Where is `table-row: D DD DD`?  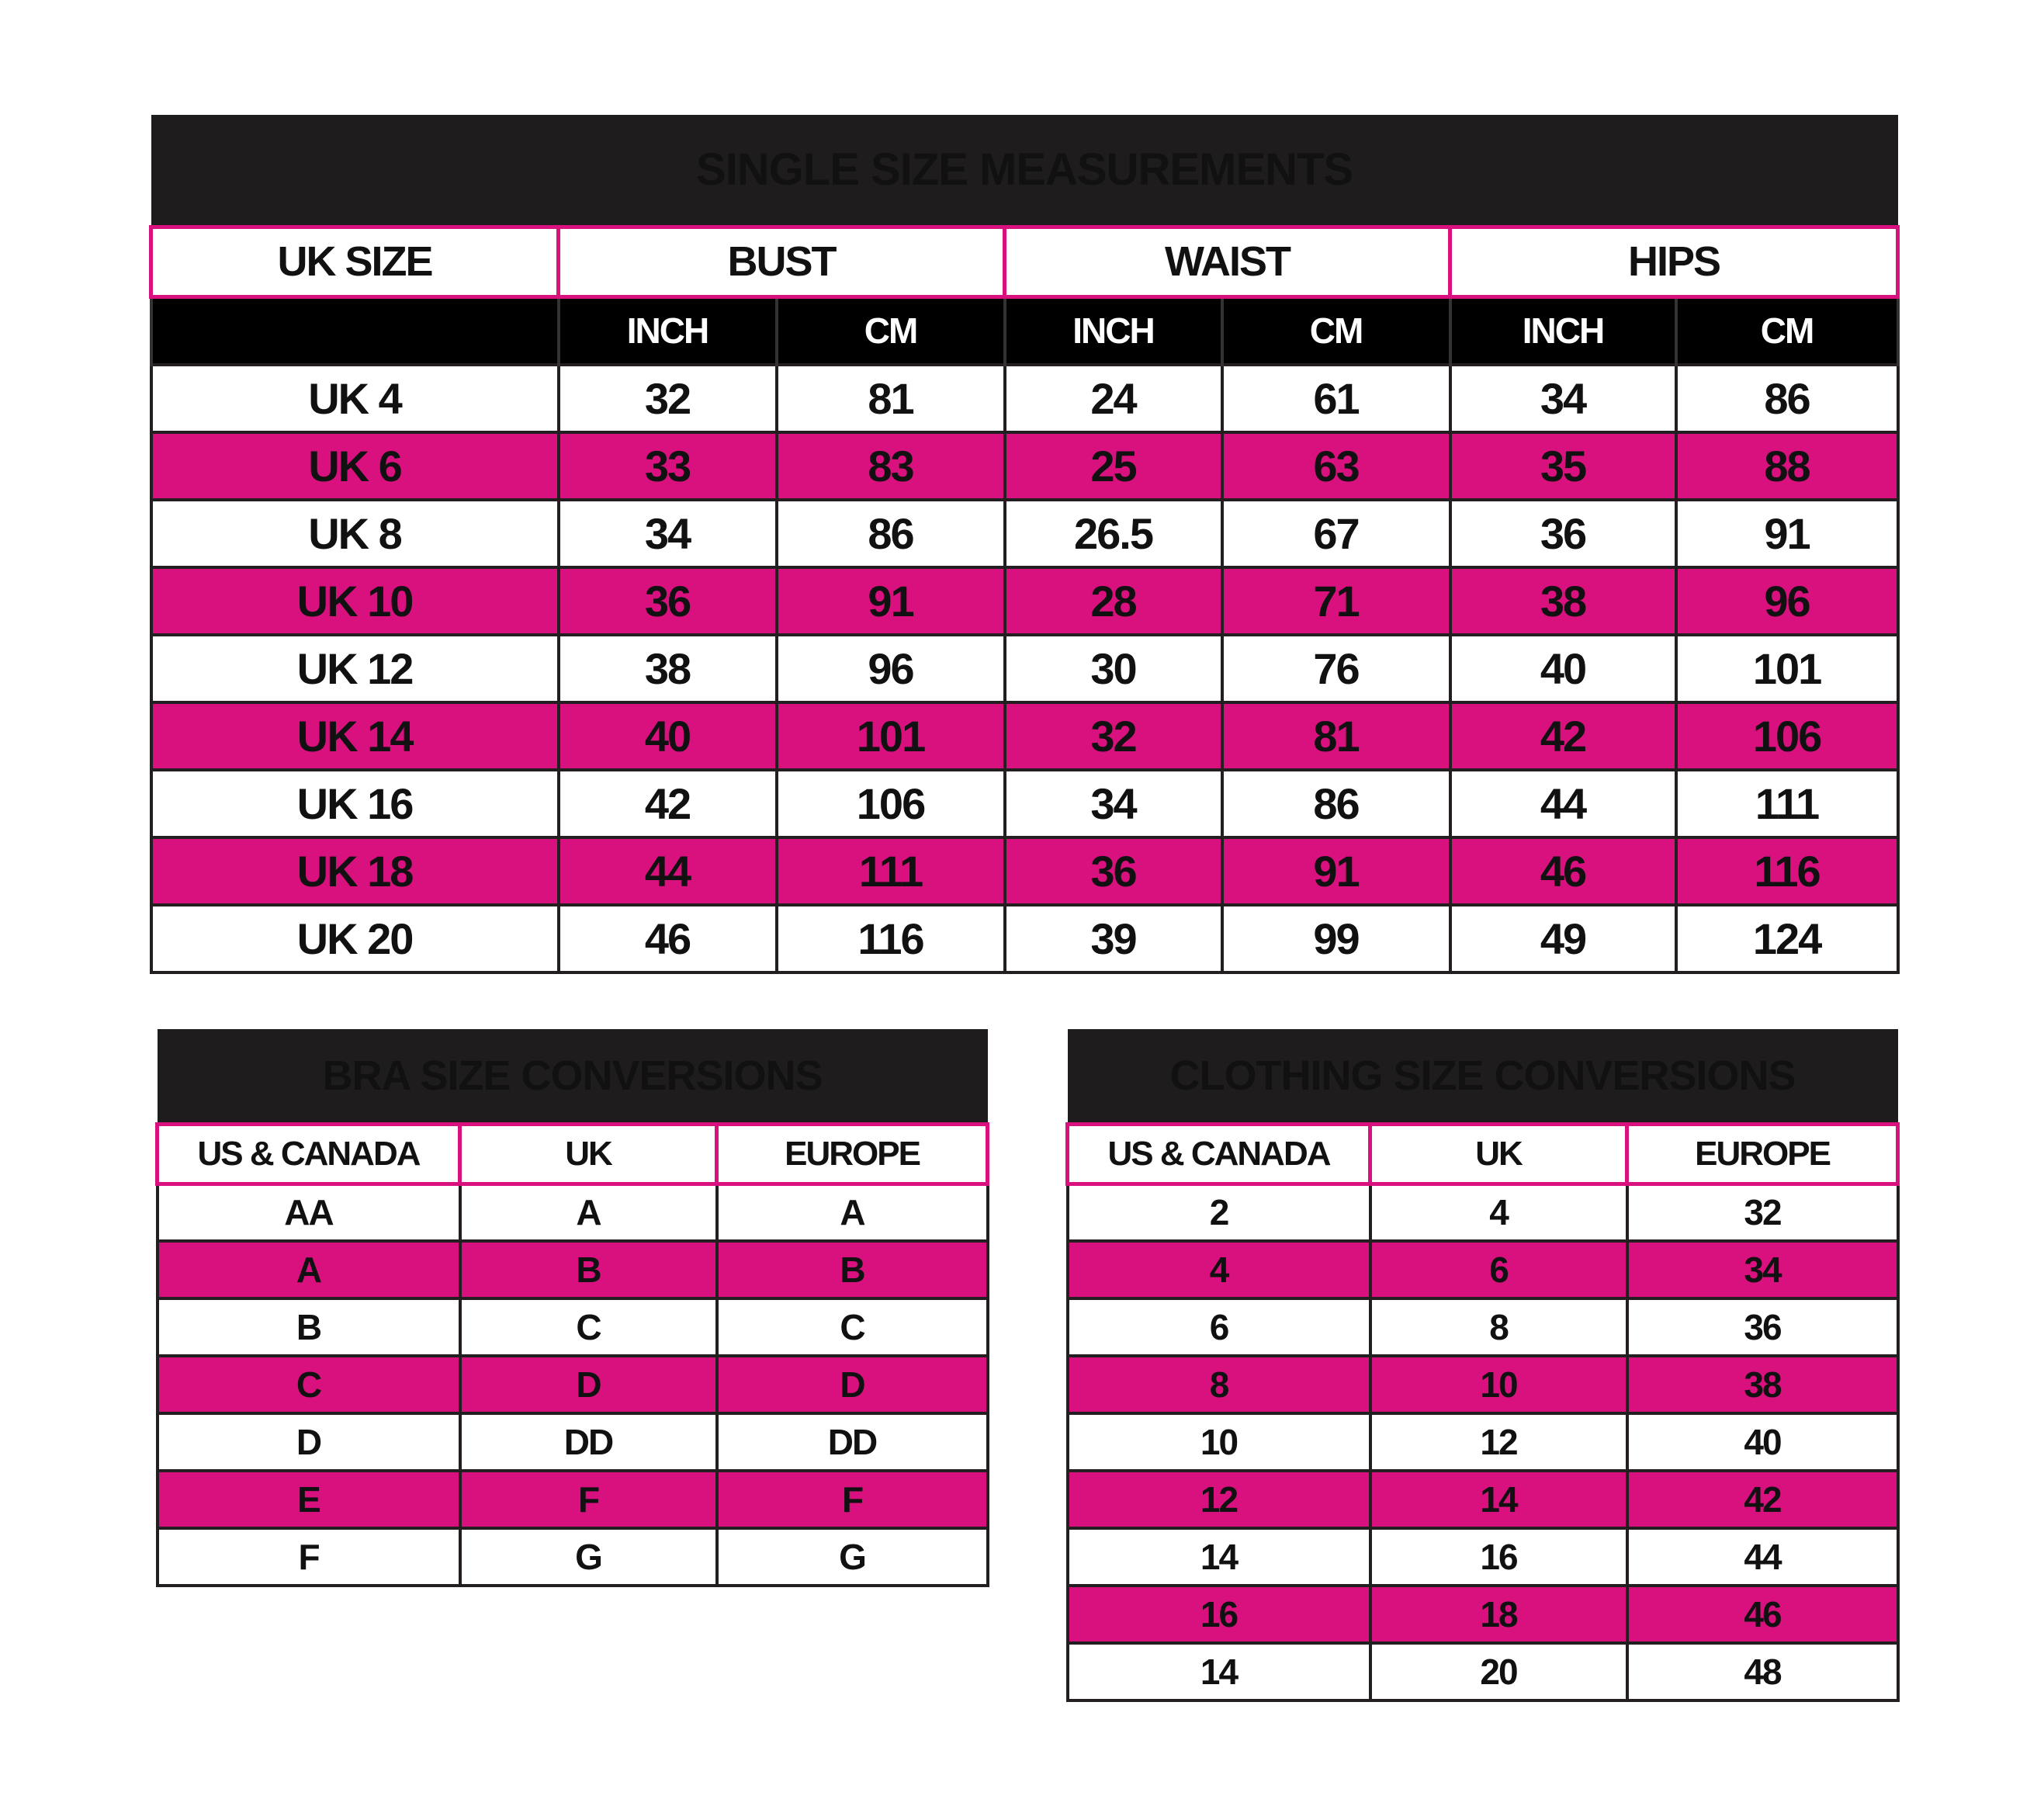 table-row: D DD DD is located at coordinates (572, 1442).